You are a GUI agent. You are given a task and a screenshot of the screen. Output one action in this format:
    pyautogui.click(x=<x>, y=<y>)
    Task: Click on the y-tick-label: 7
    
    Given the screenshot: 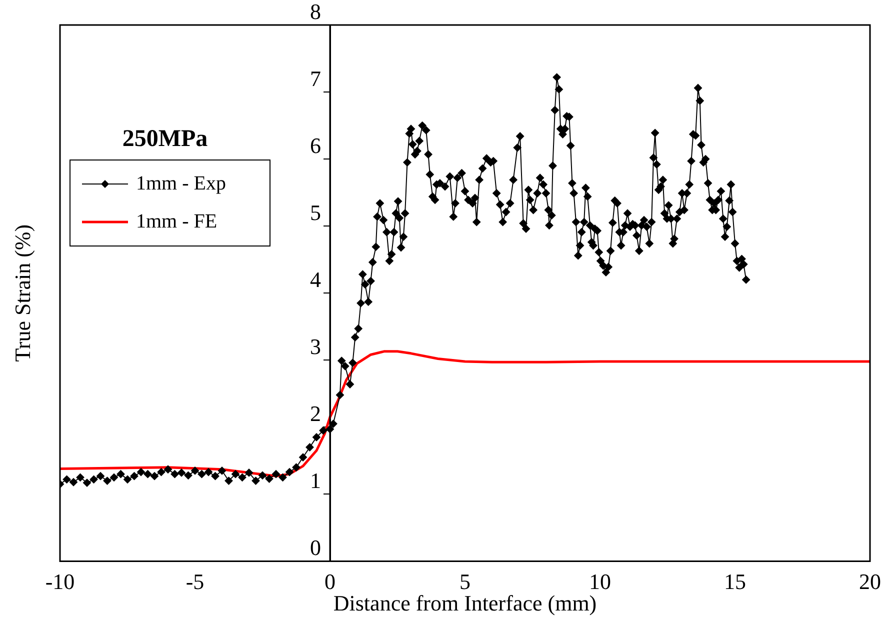 What is the action you would take?
    pyautogui.click(x=315, y=78)
    